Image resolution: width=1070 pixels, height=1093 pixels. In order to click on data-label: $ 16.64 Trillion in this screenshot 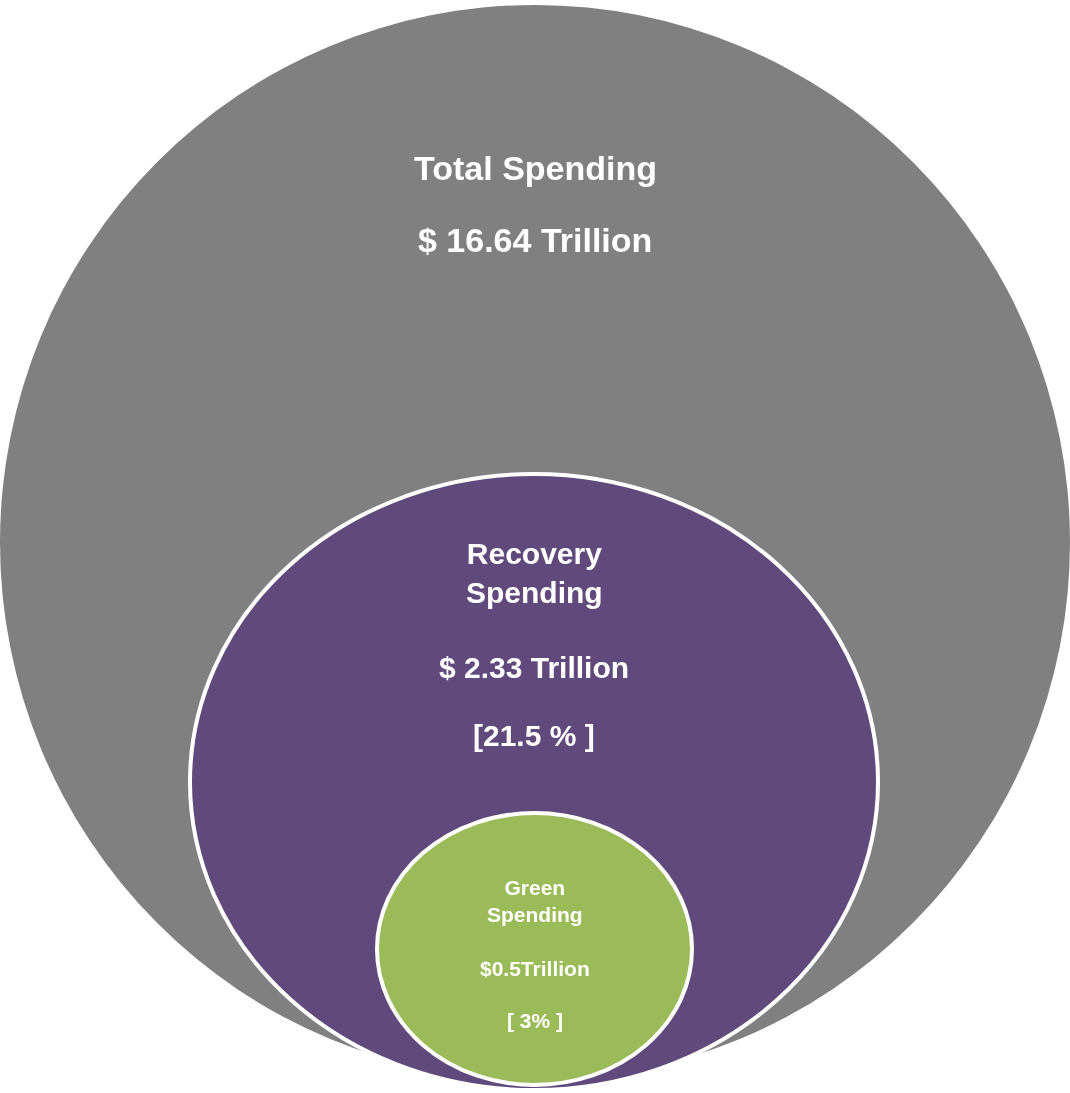, I will do `click(535, 240)`.